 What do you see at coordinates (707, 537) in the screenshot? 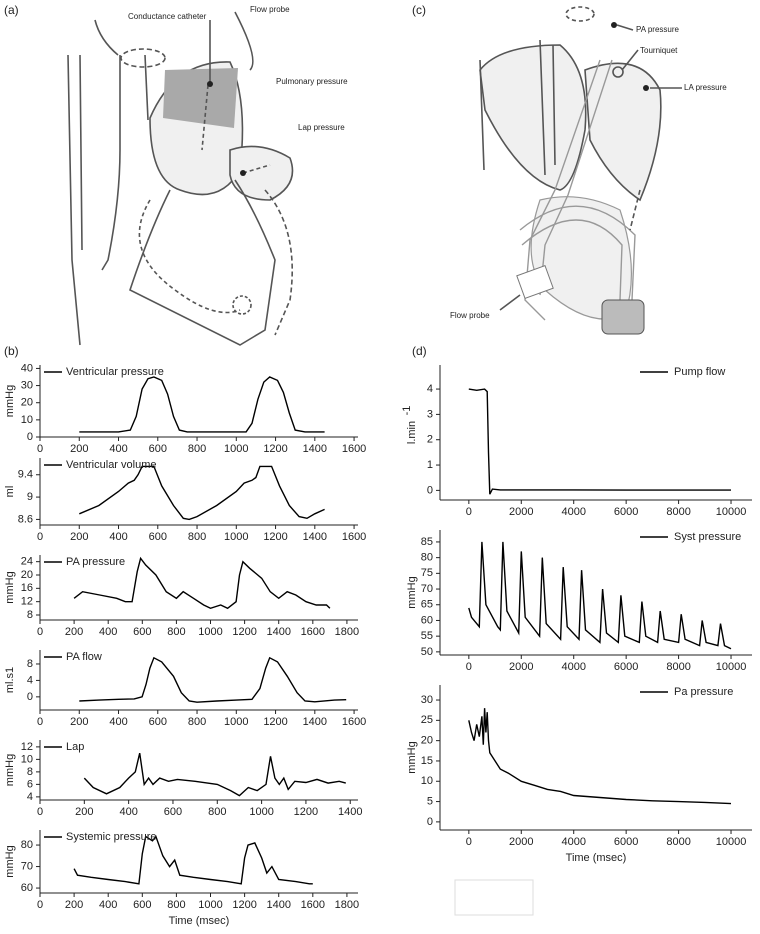
I see `legend-label: Syst pressure` at bounding box center [707, 537].